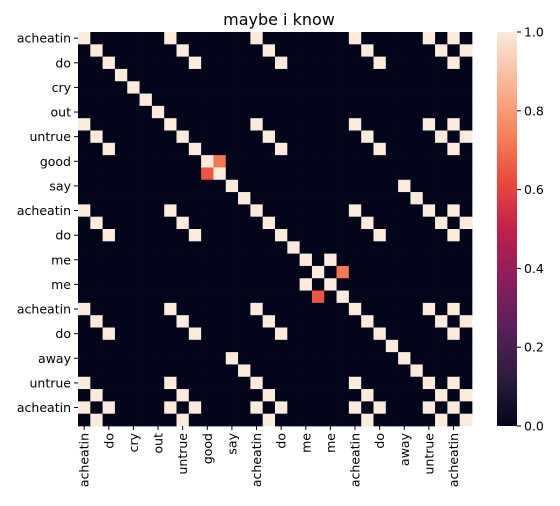 The width and height of the screenshot is (560, 506). I want to click on y-tick-label: good, so click(55, 161).